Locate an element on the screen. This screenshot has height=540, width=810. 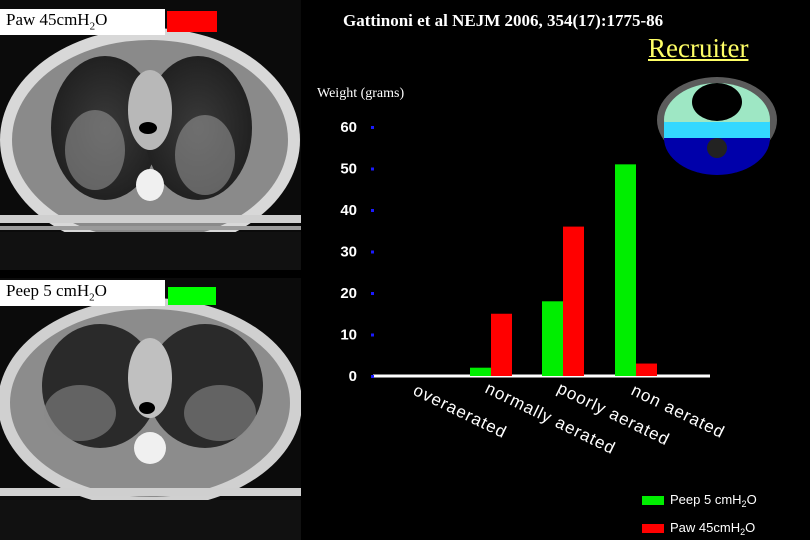
y-tick-labels: 0 10 20 30 40 50 60 is located at coordinates (357, 252).